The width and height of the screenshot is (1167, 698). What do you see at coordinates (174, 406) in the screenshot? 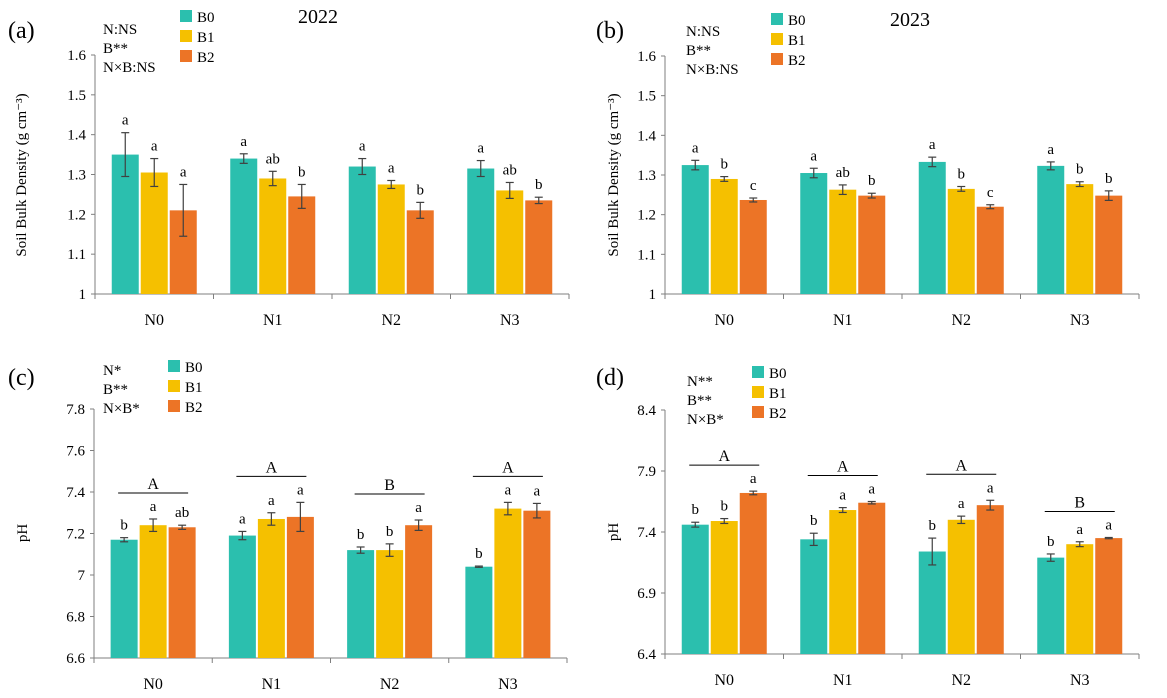
I see `legend-swatch-b2` at bounding box center [174, 406].